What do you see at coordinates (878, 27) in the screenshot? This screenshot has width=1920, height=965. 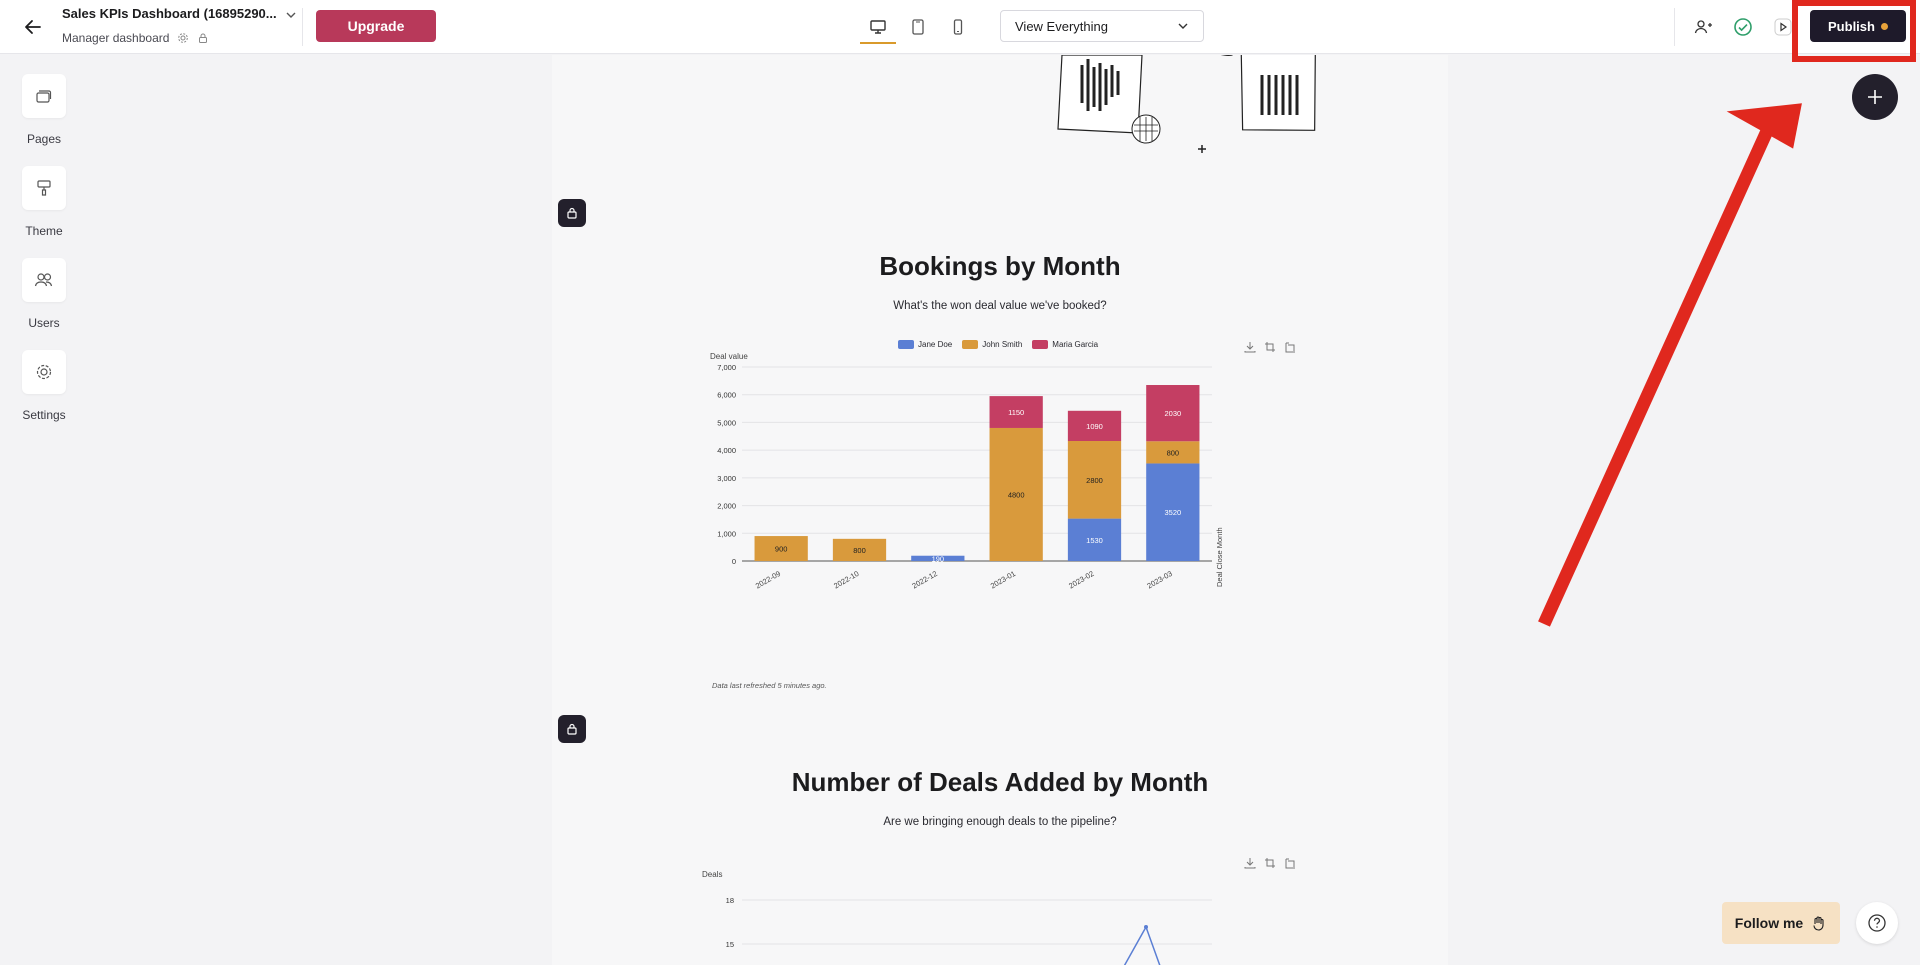 I see `desktop-view-icon` at bounding box center [878, 27].